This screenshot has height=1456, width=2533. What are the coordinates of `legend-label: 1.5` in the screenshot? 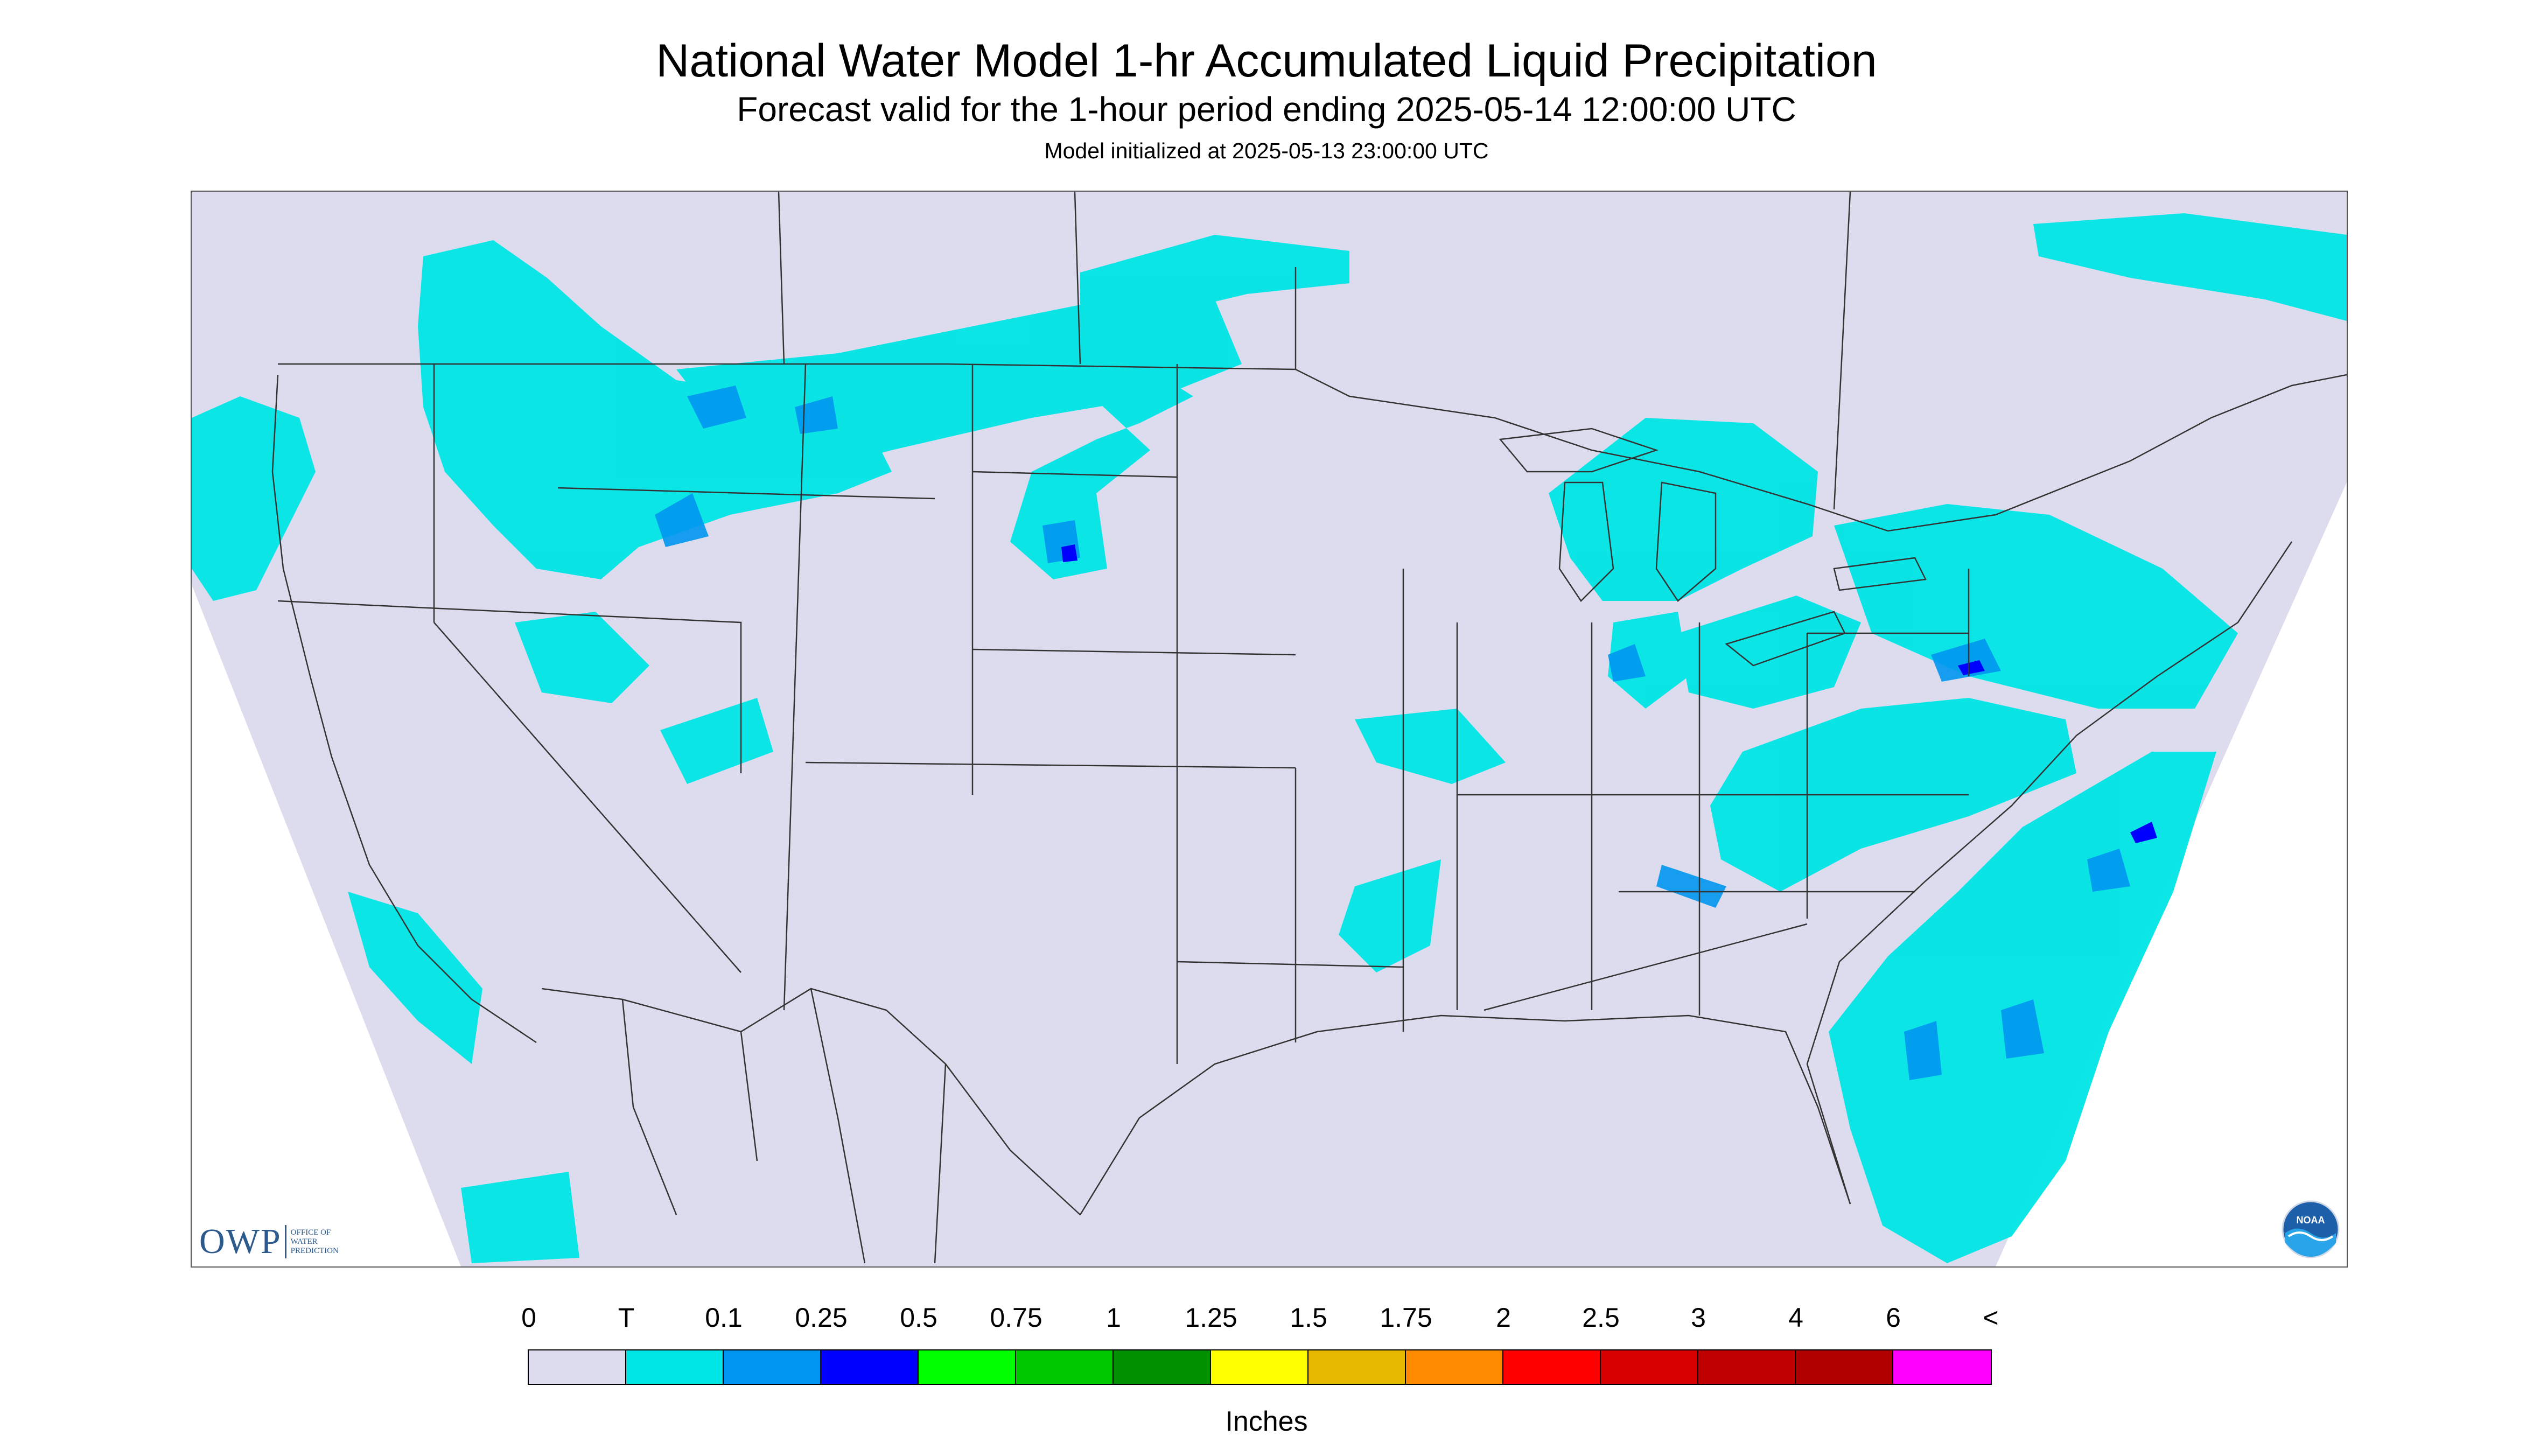 It's located at (1308, 1318).